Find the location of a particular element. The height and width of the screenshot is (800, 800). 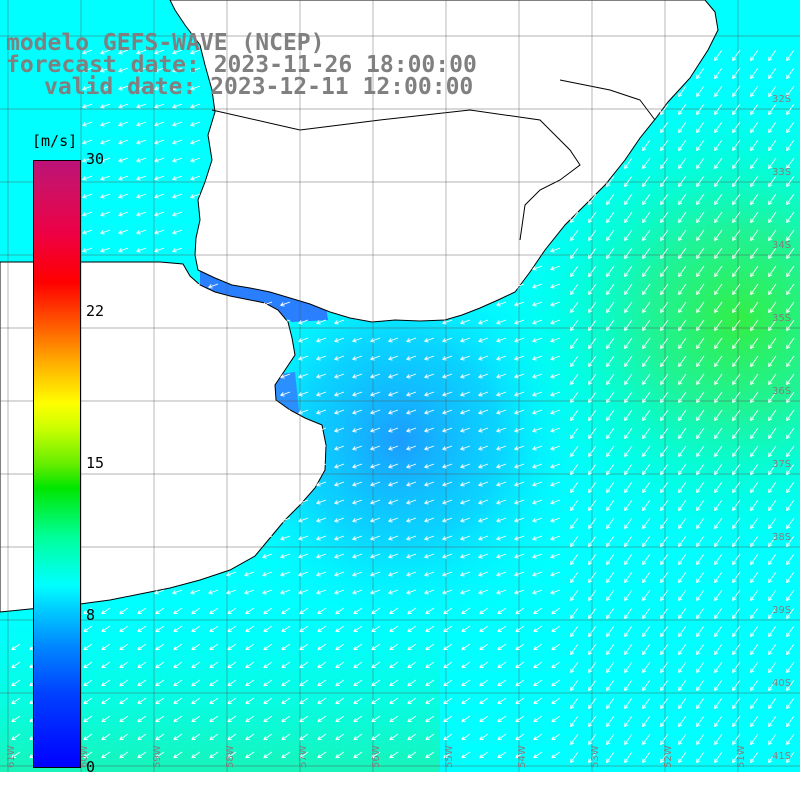

lat-label: 33S is located at coordinates (781, 172).